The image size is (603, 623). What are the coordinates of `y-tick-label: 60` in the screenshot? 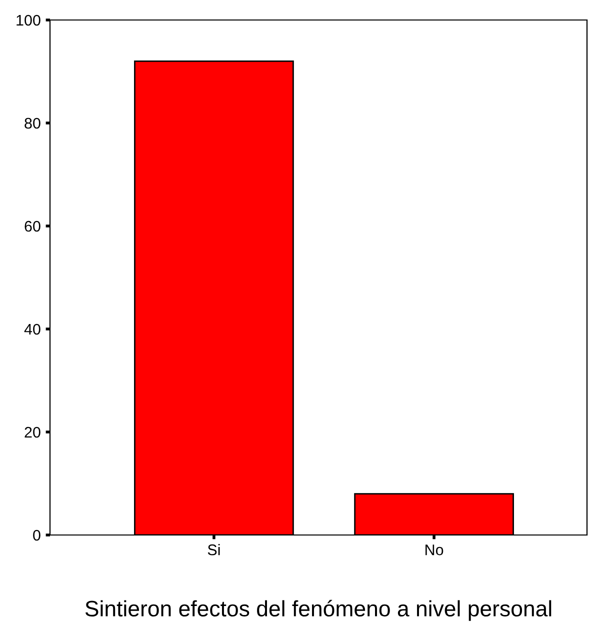 It's located at (32, 226).